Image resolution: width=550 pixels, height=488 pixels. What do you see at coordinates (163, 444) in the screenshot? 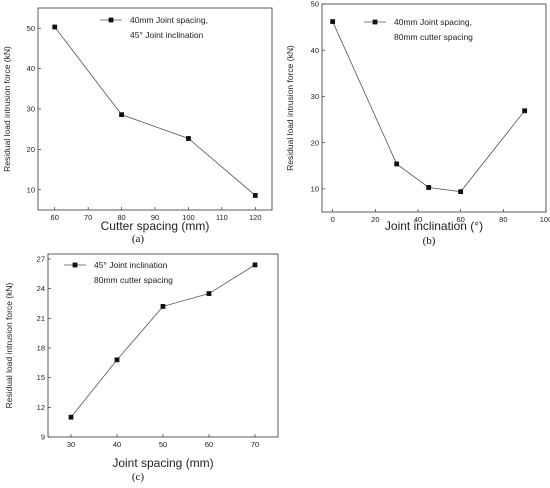
I see `x-tick-label: 50` at bounding box center [163, 444].